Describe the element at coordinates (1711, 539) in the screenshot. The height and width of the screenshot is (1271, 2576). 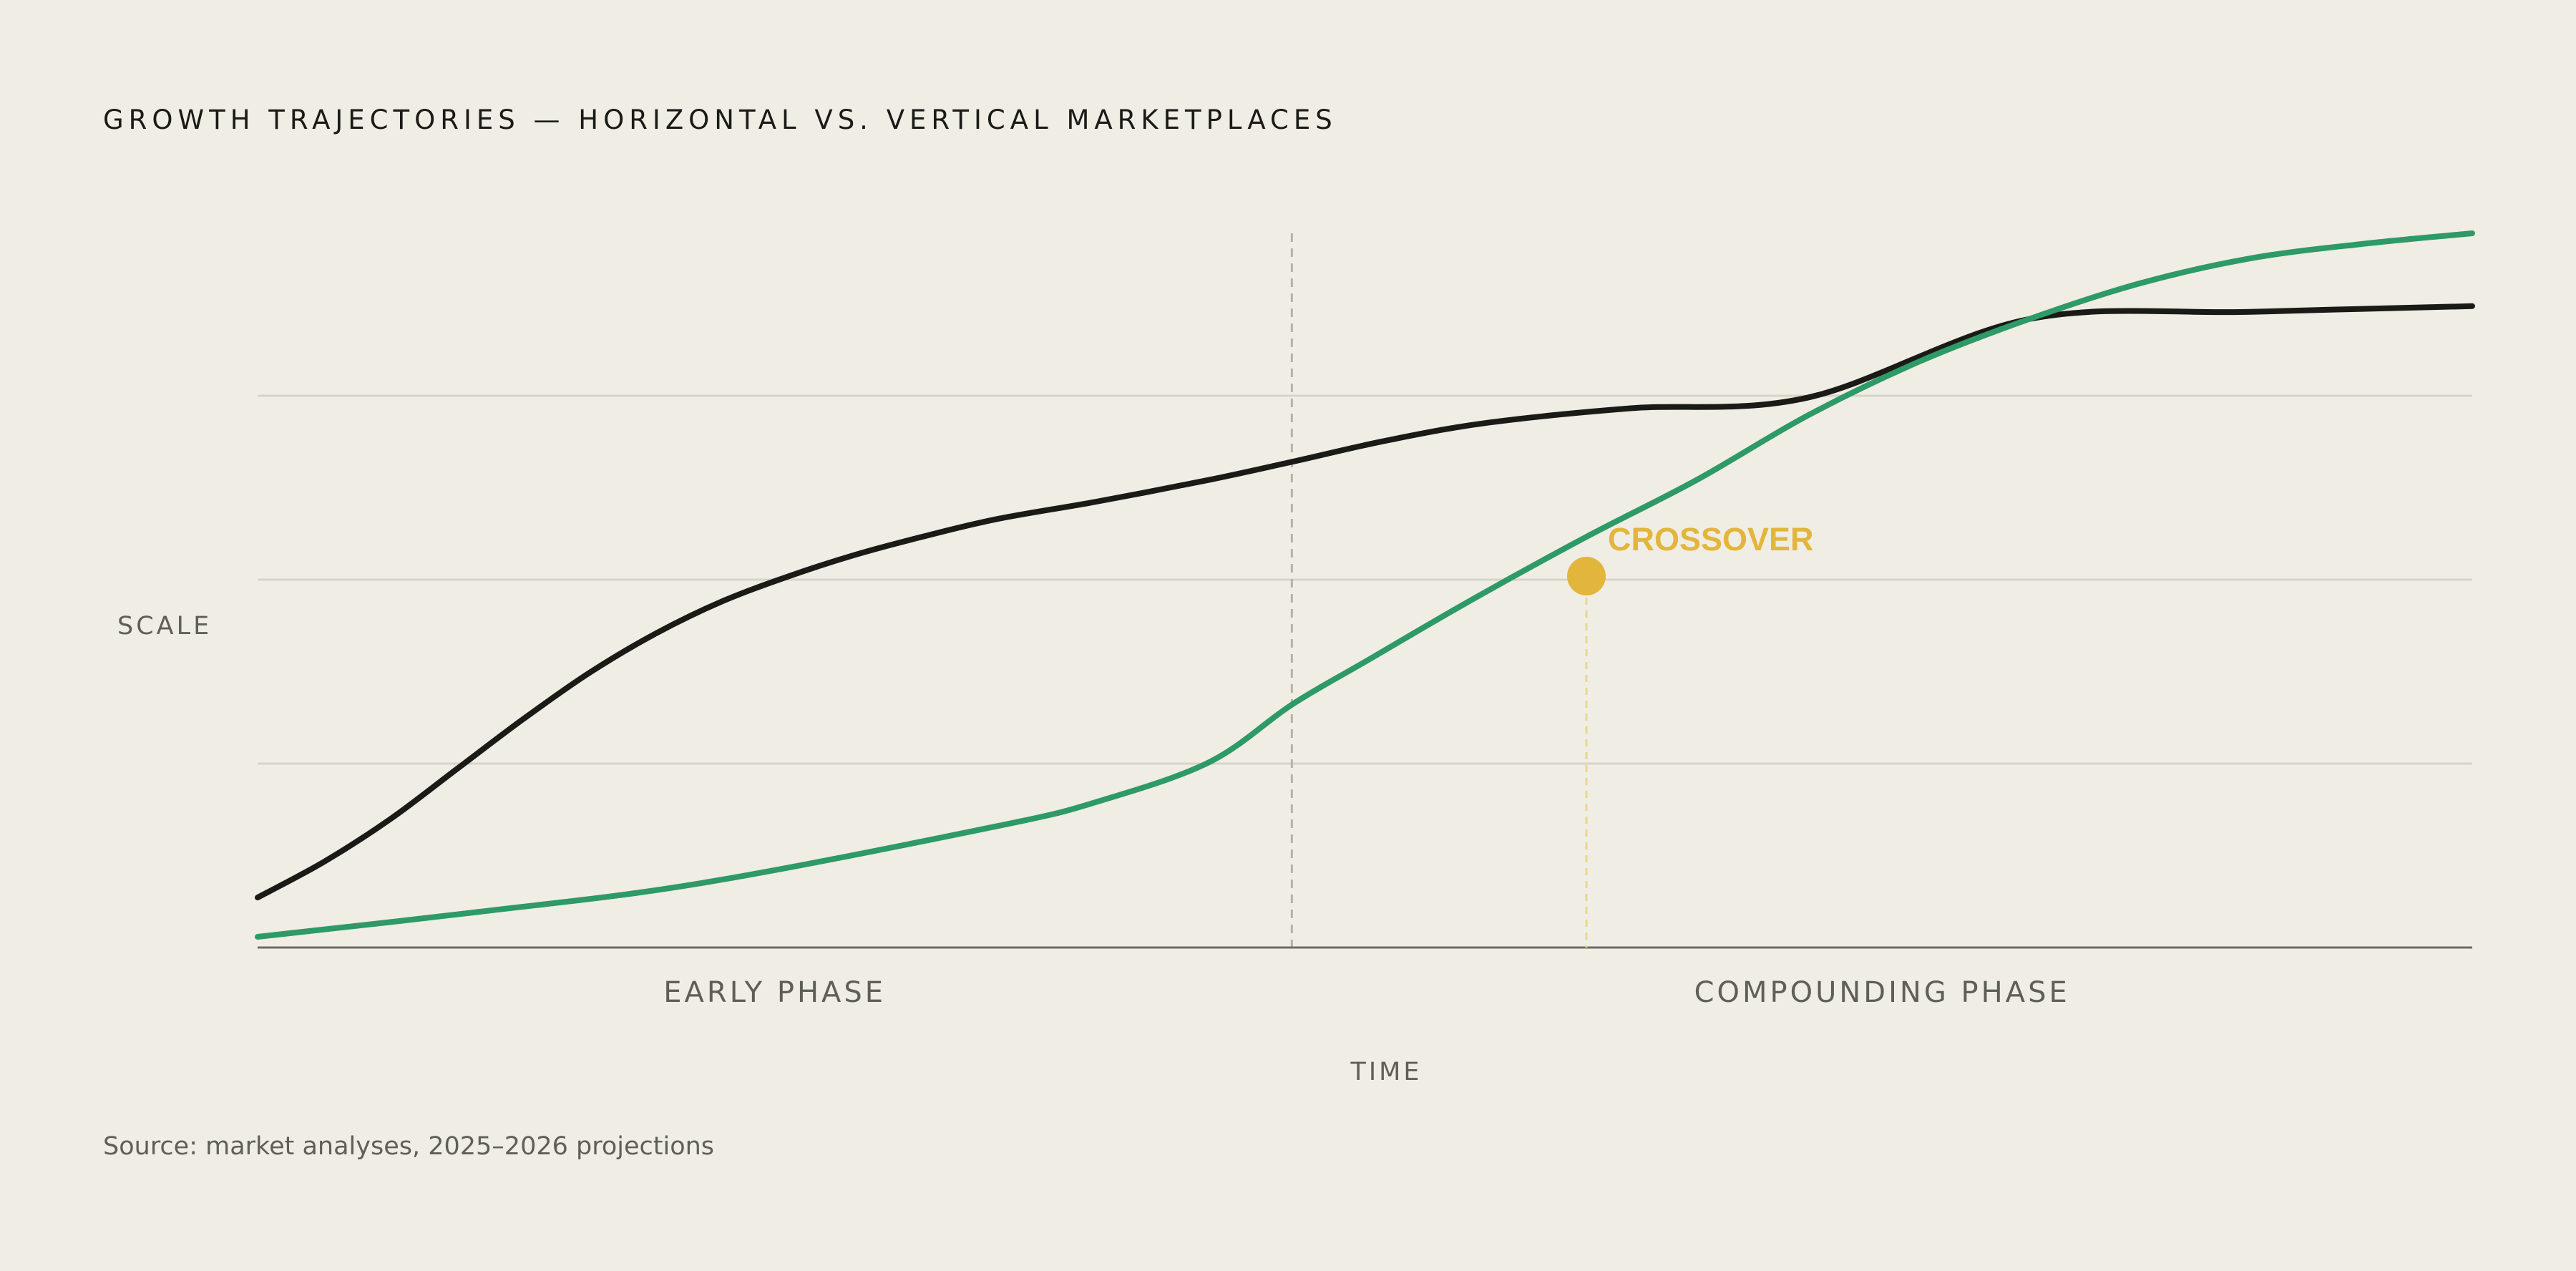
I see `crossover-label: CROSSOVER` at that location.